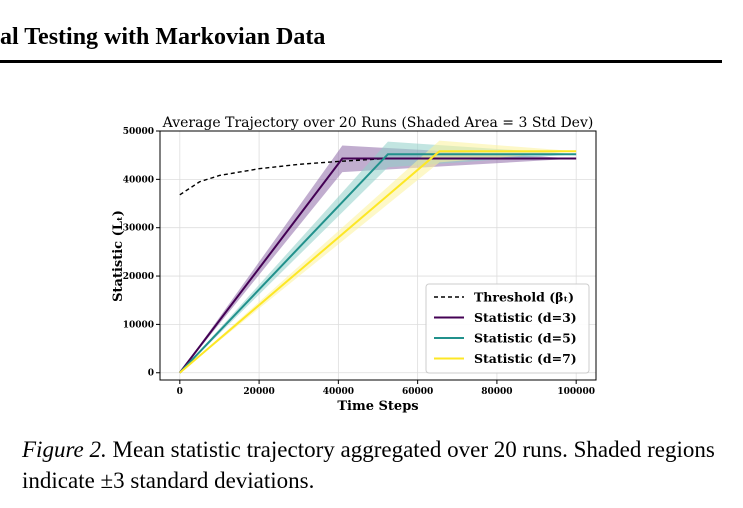 The height and width of the screenshot is (508, 743). I want to click on header-rule, so click(361, 61).